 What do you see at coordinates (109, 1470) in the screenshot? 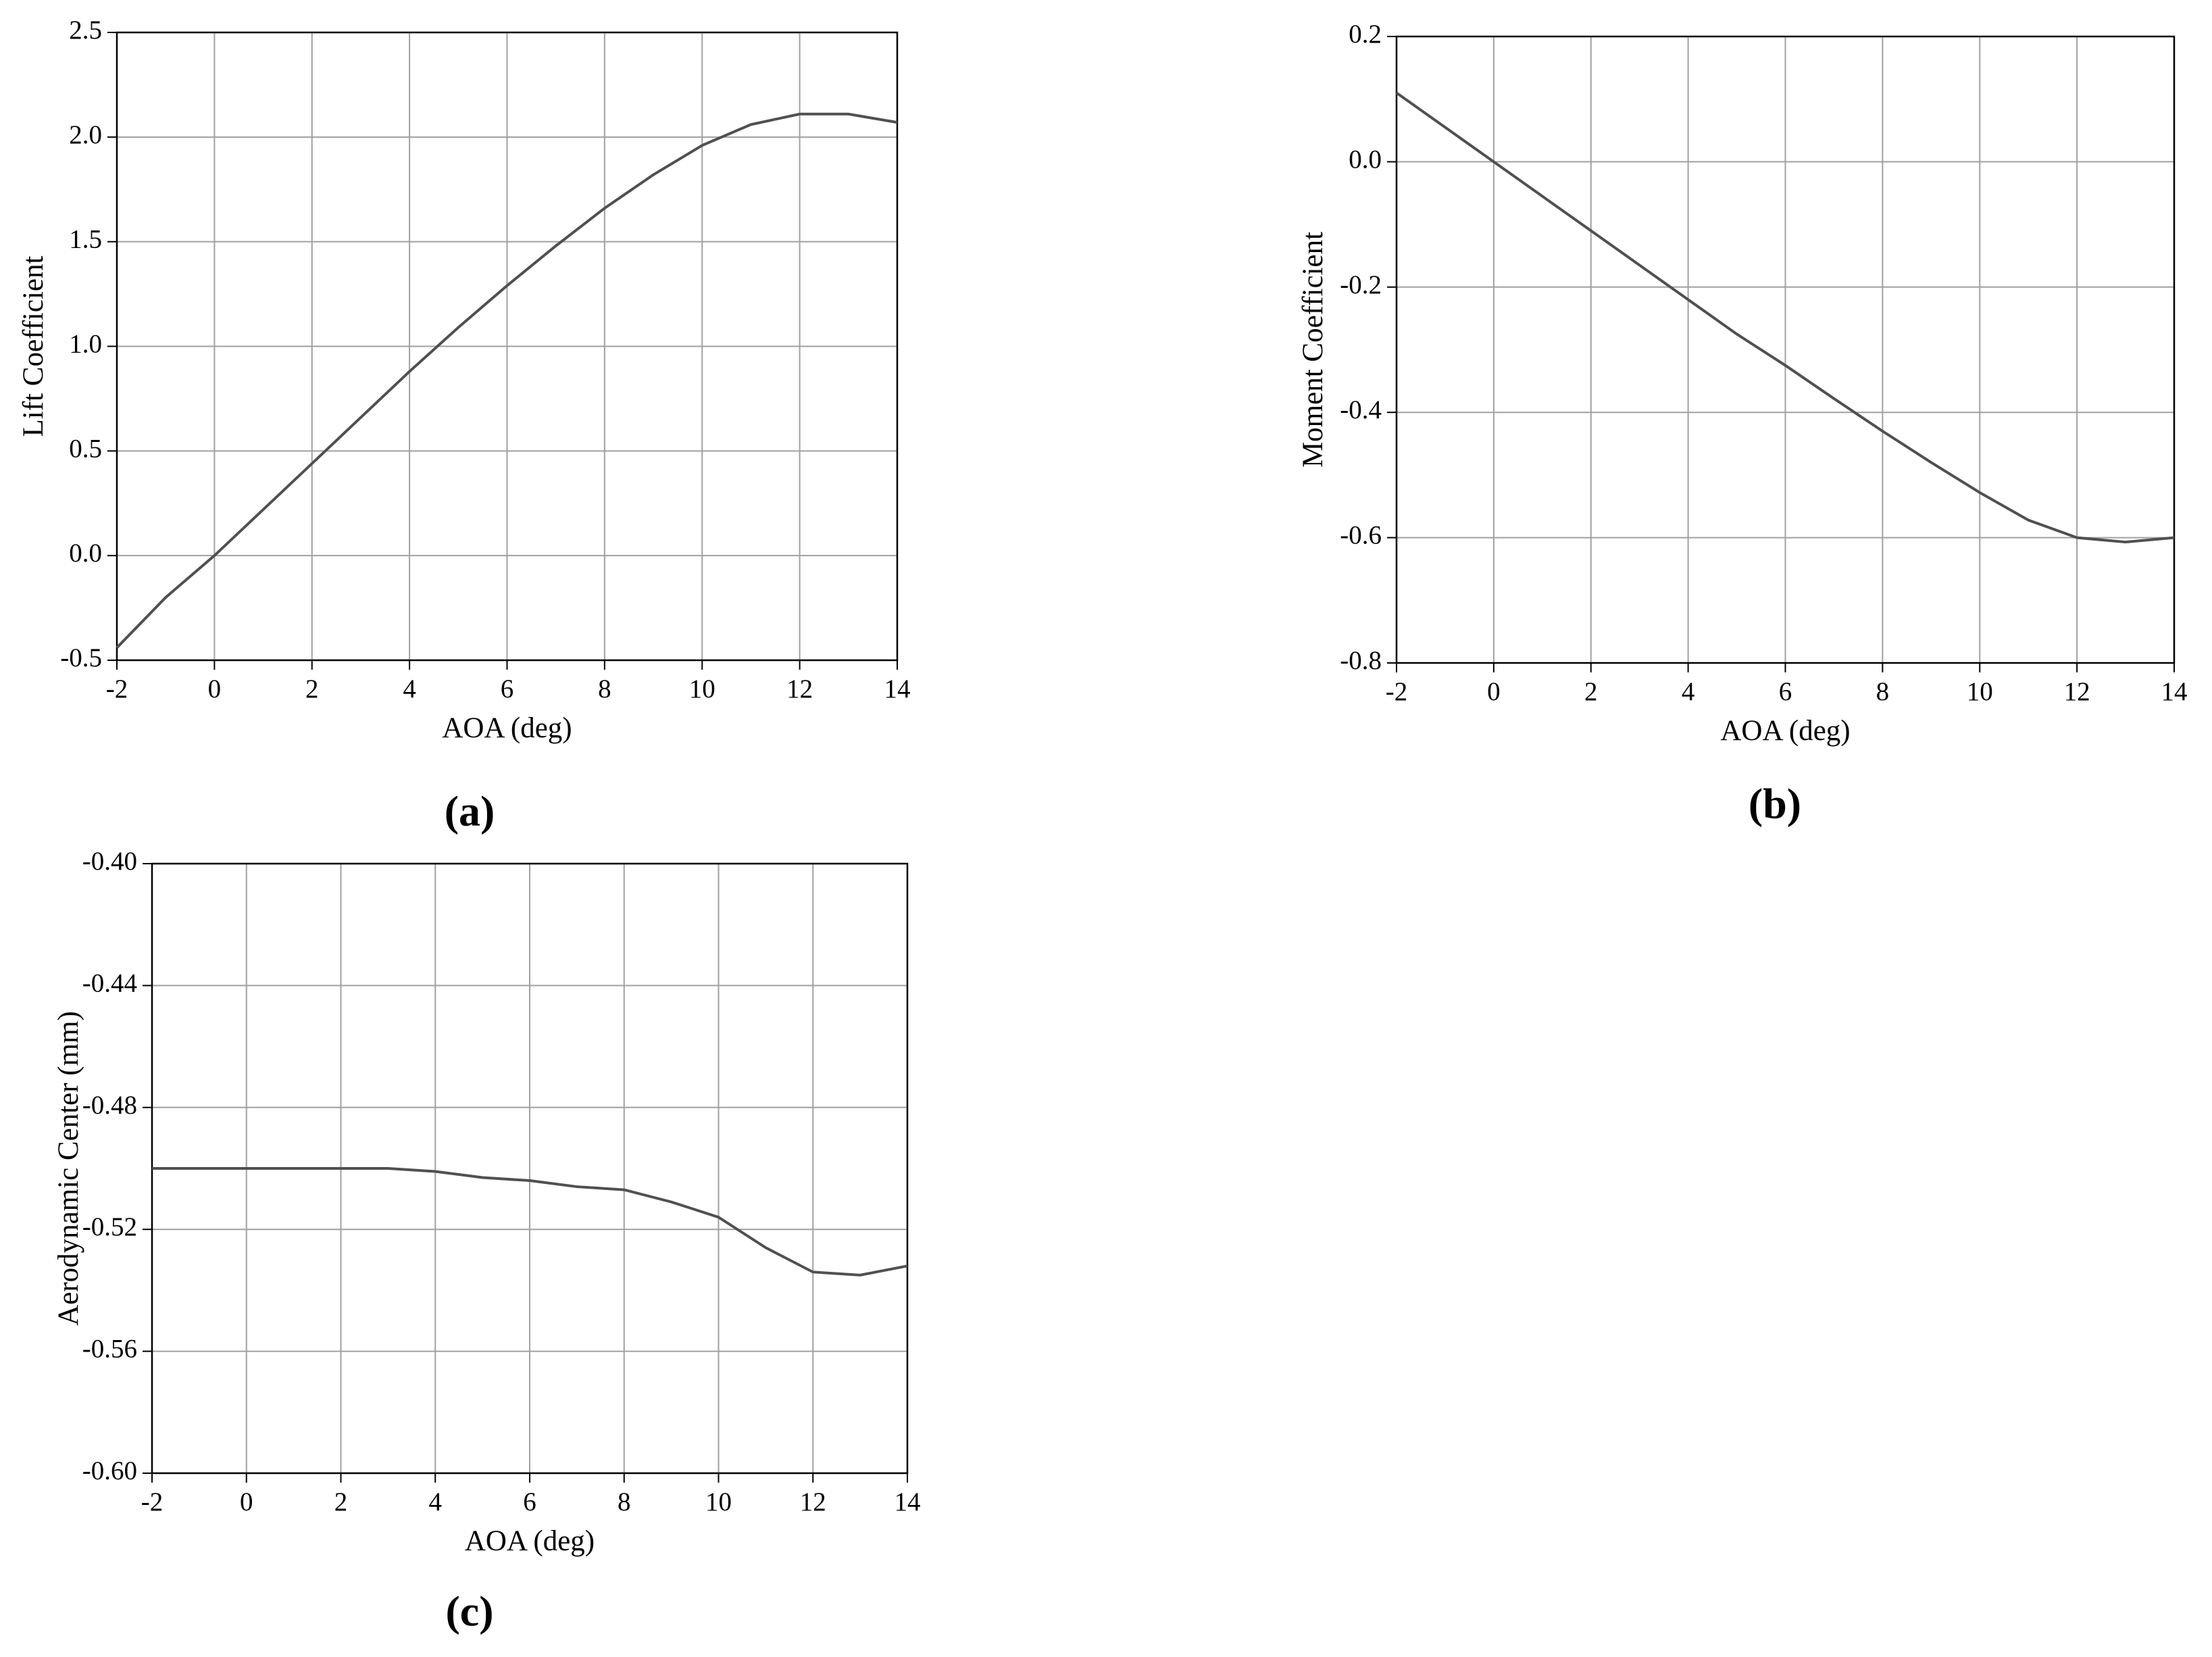
I see `y-tick-label: -0.60` at bounding box center [109, 1470].